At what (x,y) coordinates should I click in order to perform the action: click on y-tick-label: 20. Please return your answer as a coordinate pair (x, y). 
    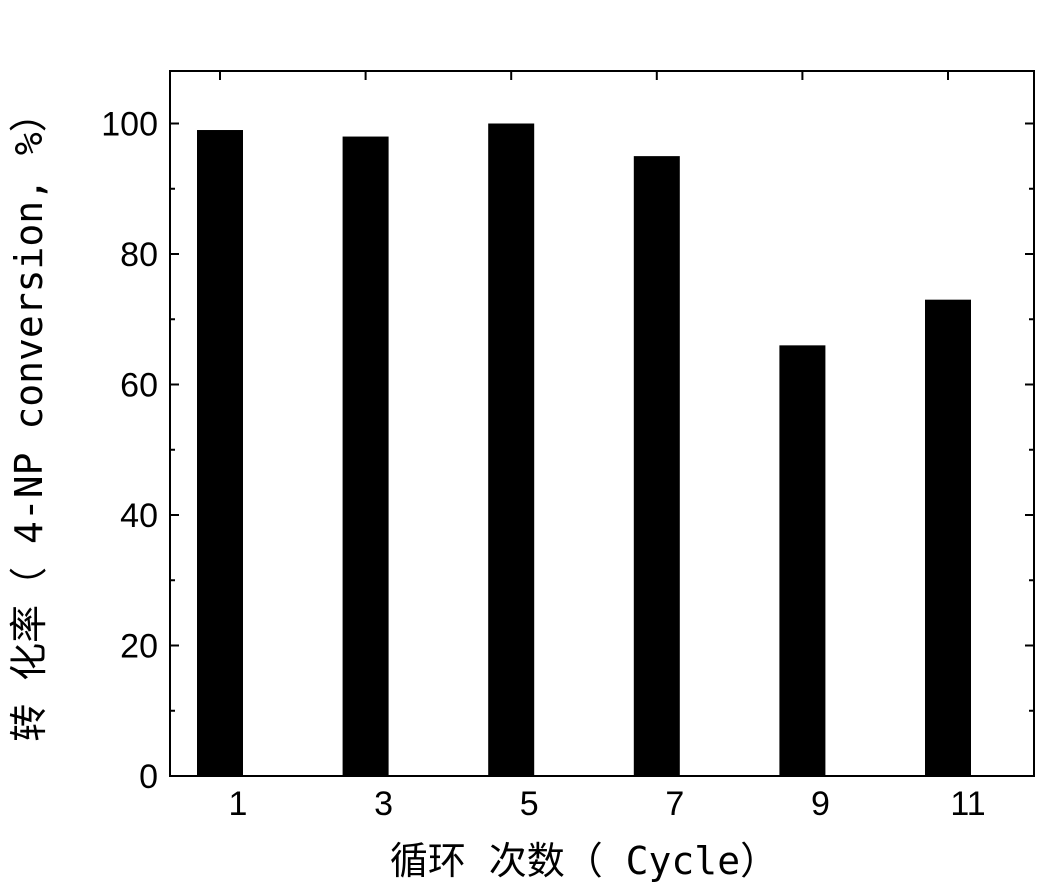
    Looking at the image, I should click on (139, 647).